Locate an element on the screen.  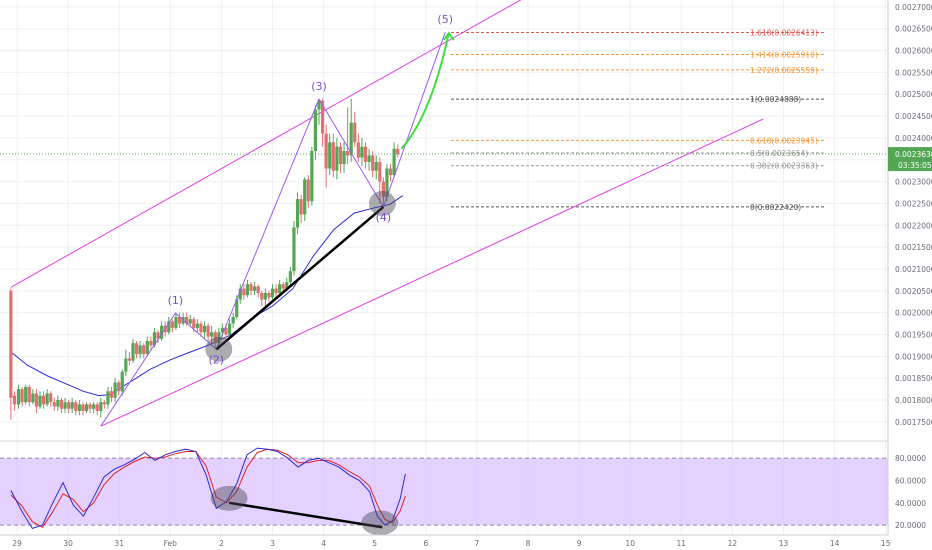
stochastic-divergence-line is located at coordinates (305, 515).